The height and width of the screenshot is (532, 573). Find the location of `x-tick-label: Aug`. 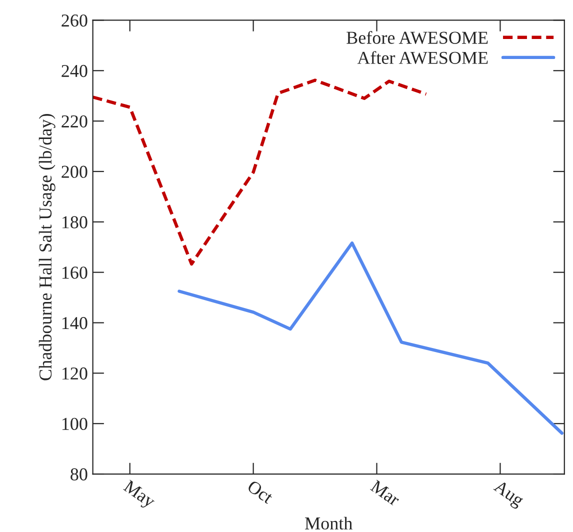

x-tick-label: Aug is located at coordinates (508, 494).